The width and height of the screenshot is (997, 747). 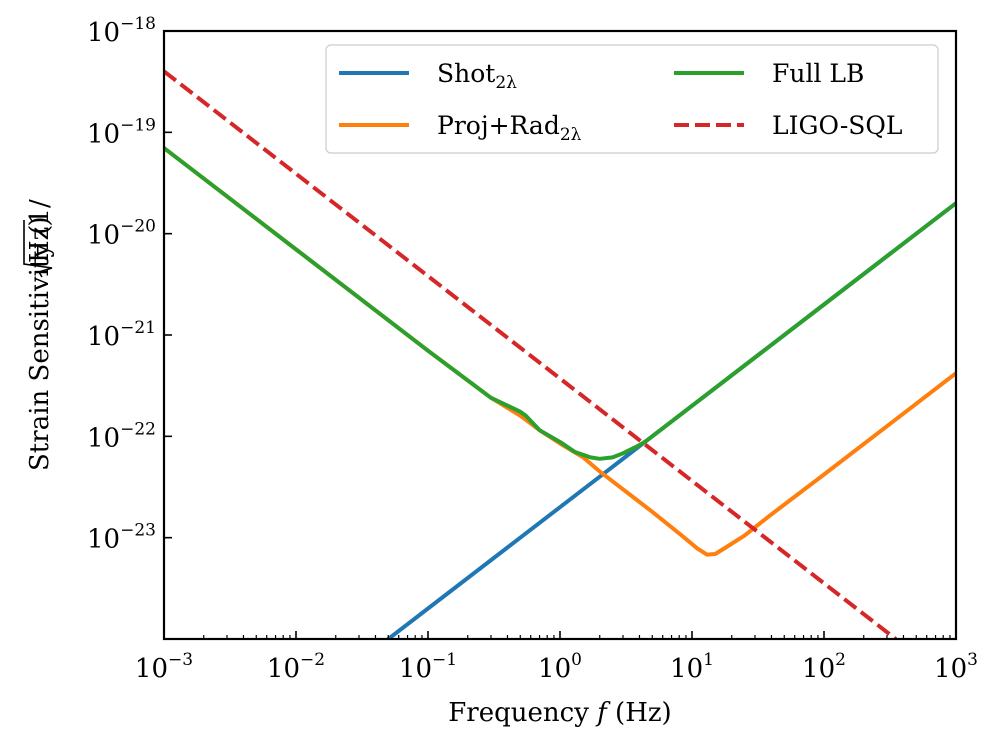 What do you see at coordinates (560, 667) in the screenshot?
I see `x-tick-label: 10⁰` at bounding box center [560, 667].